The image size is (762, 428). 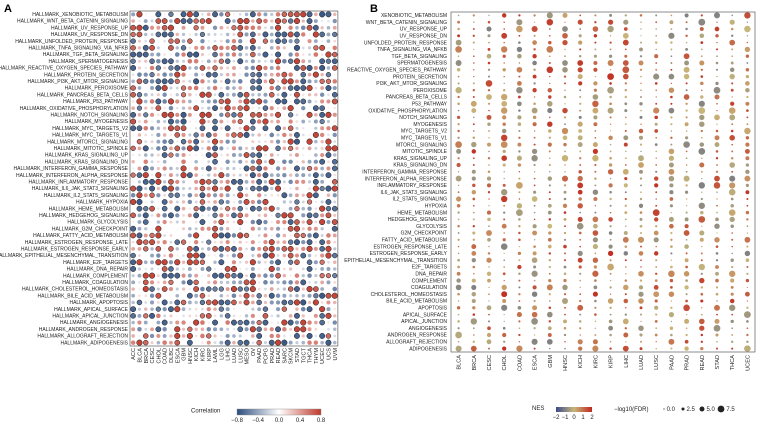 I want to click on heatmap-a-row-label: HALLMARK_ADIPOGENESIS, so click(x=94, y=343).